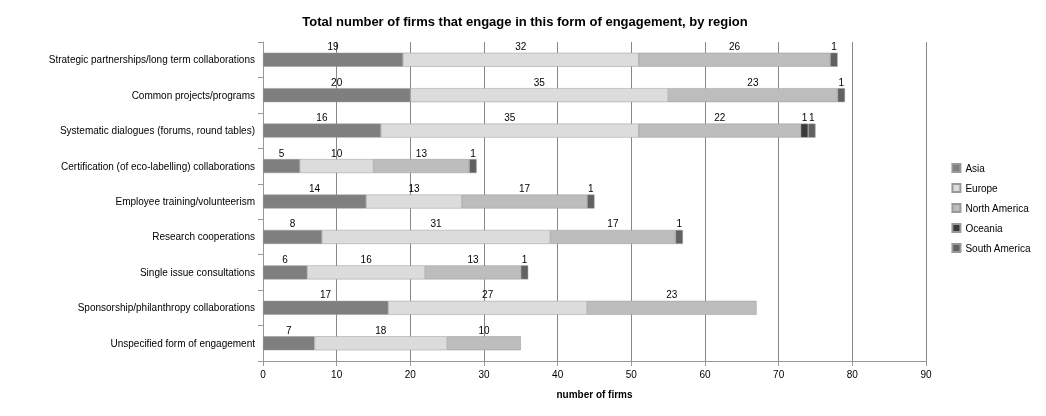  What do you see at coordinates (315, 188) in the screenshot?
I see `data-label: 14` at bounding box center [315, 188].